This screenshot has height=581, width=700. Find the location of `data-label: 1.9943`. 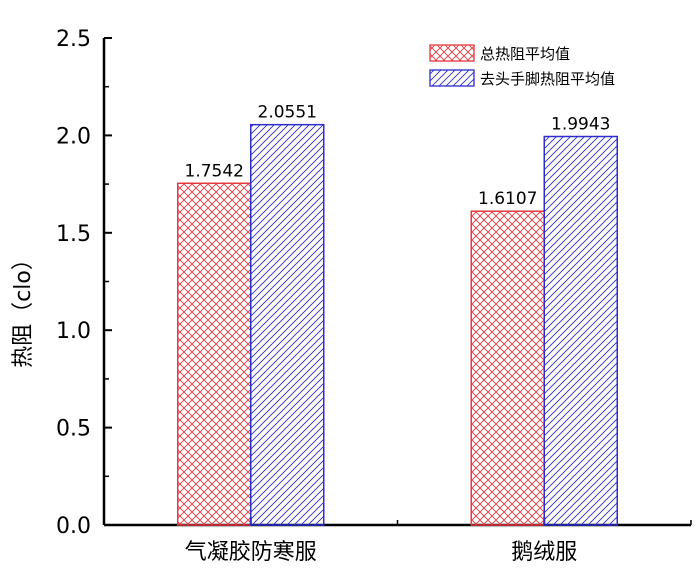

data-label: 1.9943 is located at coordinates (580, 125).